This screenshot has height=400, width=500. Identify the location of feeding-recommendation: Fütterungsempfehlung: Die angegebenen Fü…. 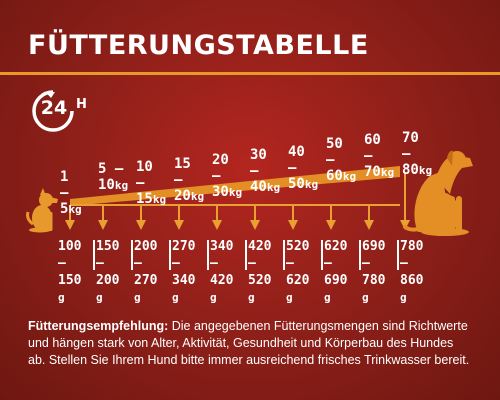
(251, 343).